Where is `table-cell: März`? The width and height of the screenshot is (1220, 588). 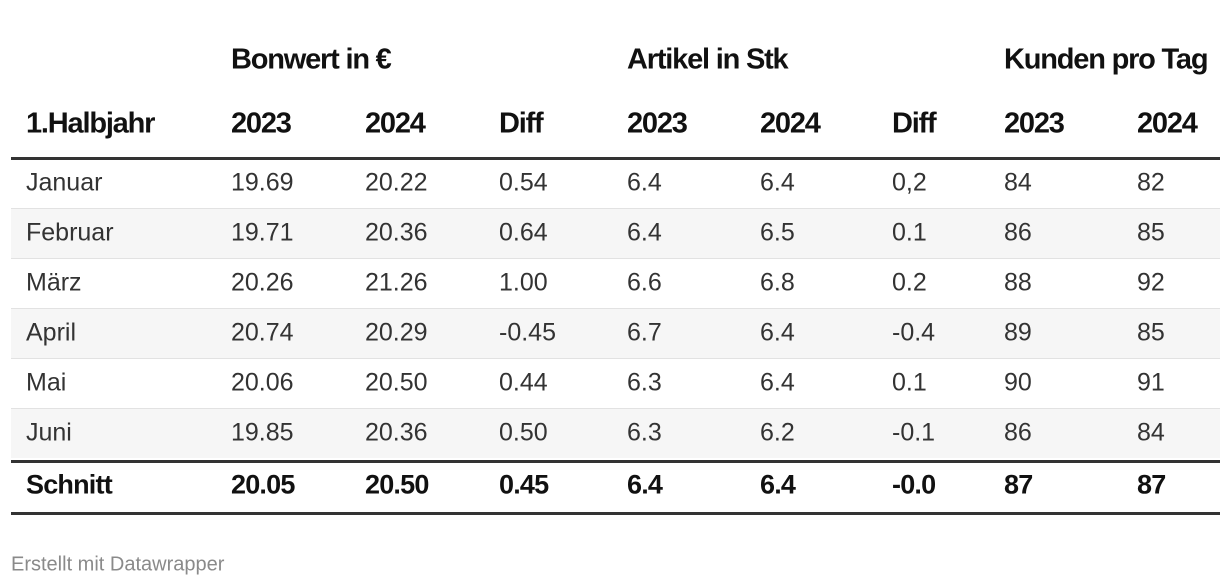
table-cell: März is located at coordinates (54, 282).